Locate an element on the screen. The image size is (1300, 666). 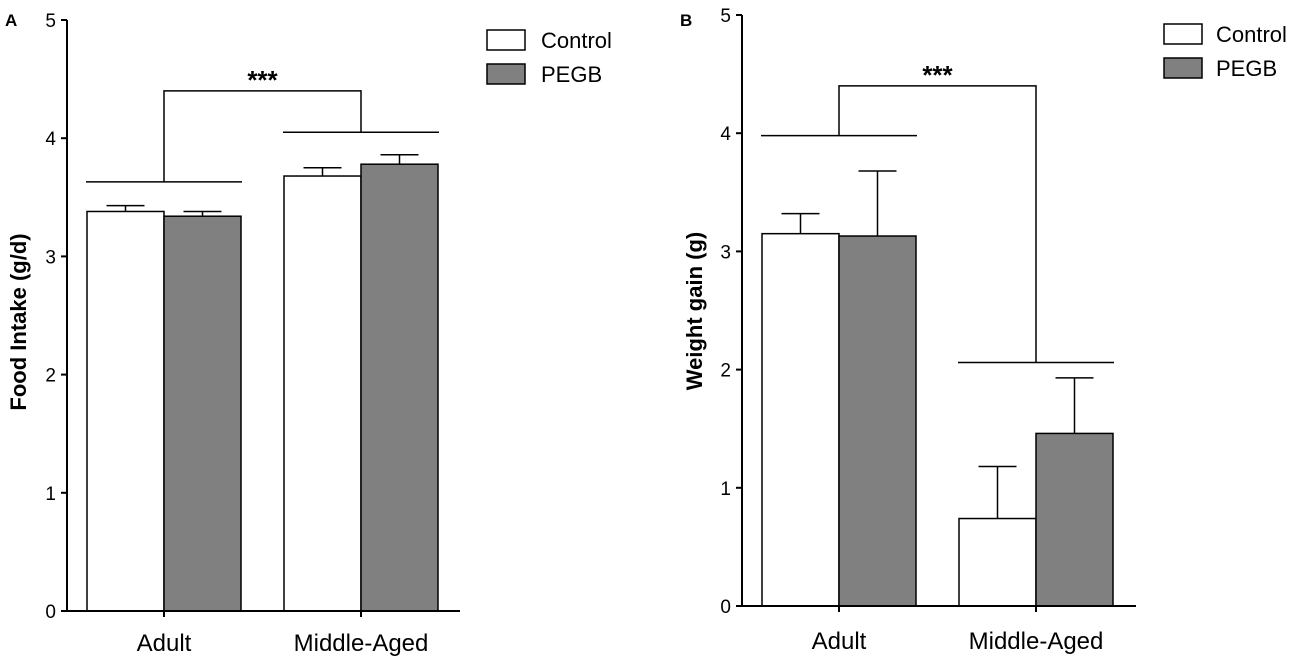
panel-b-significance-label: *** is located at coordinates (937, 75).